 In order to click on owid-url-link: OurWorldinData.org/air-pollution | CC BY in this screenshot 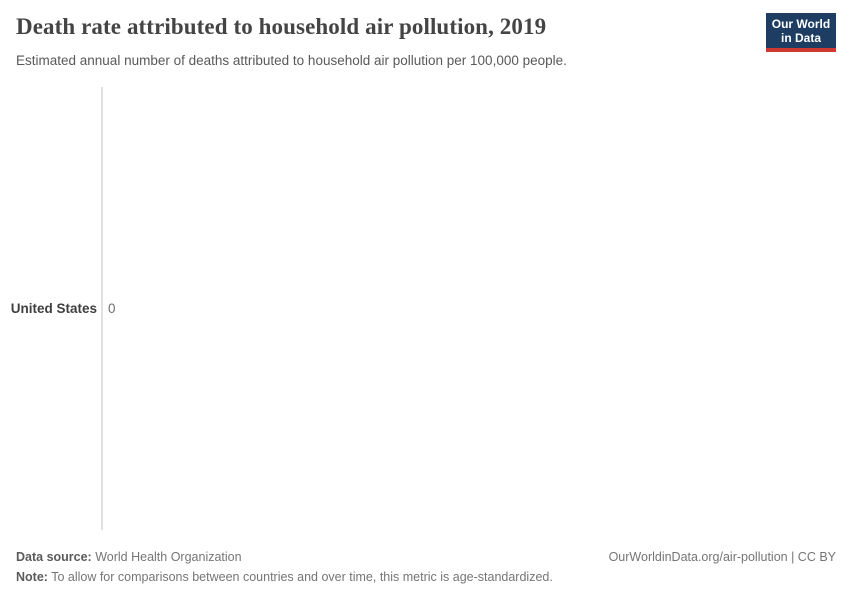, I will do `click(722, 557)`.